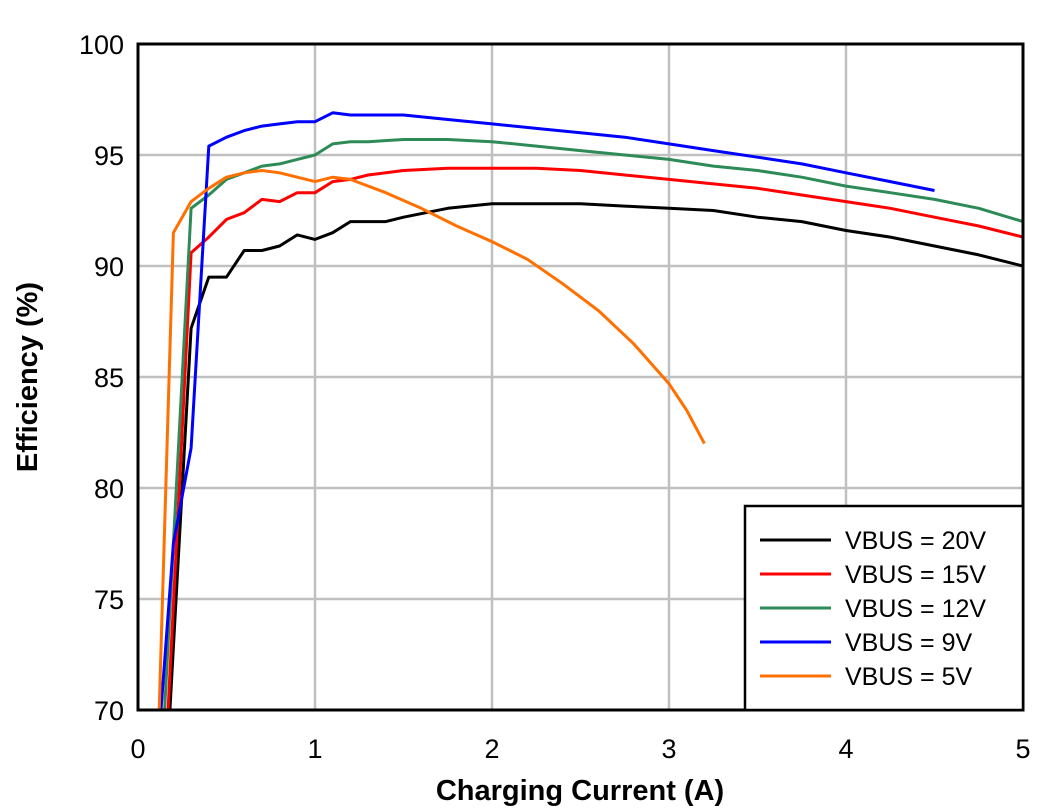 The height and width of the screenshot is (812, 1053). Describe the element at coordinates (915, 575) in the screenshot. I see `legend-label: VBUS = 15V` at that location.